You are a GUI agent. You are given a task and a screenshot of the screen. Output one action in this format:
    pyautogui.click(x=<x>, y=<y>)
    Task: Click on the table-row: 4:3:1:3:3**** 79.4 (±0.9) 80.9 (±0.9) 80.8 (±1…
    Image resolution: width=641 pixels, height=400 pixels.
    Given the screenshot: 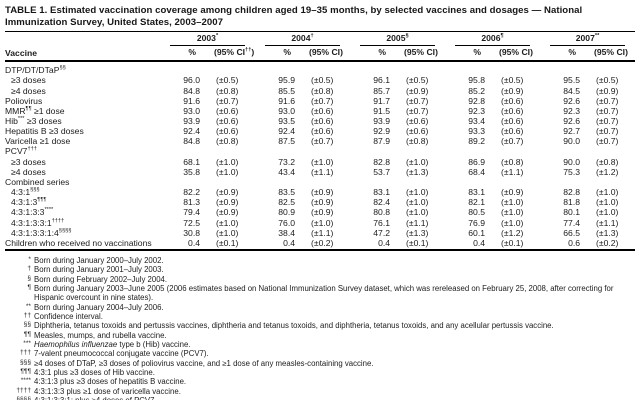 What is the action you would take?
    pyautogui.click(x=320, y=212)
    